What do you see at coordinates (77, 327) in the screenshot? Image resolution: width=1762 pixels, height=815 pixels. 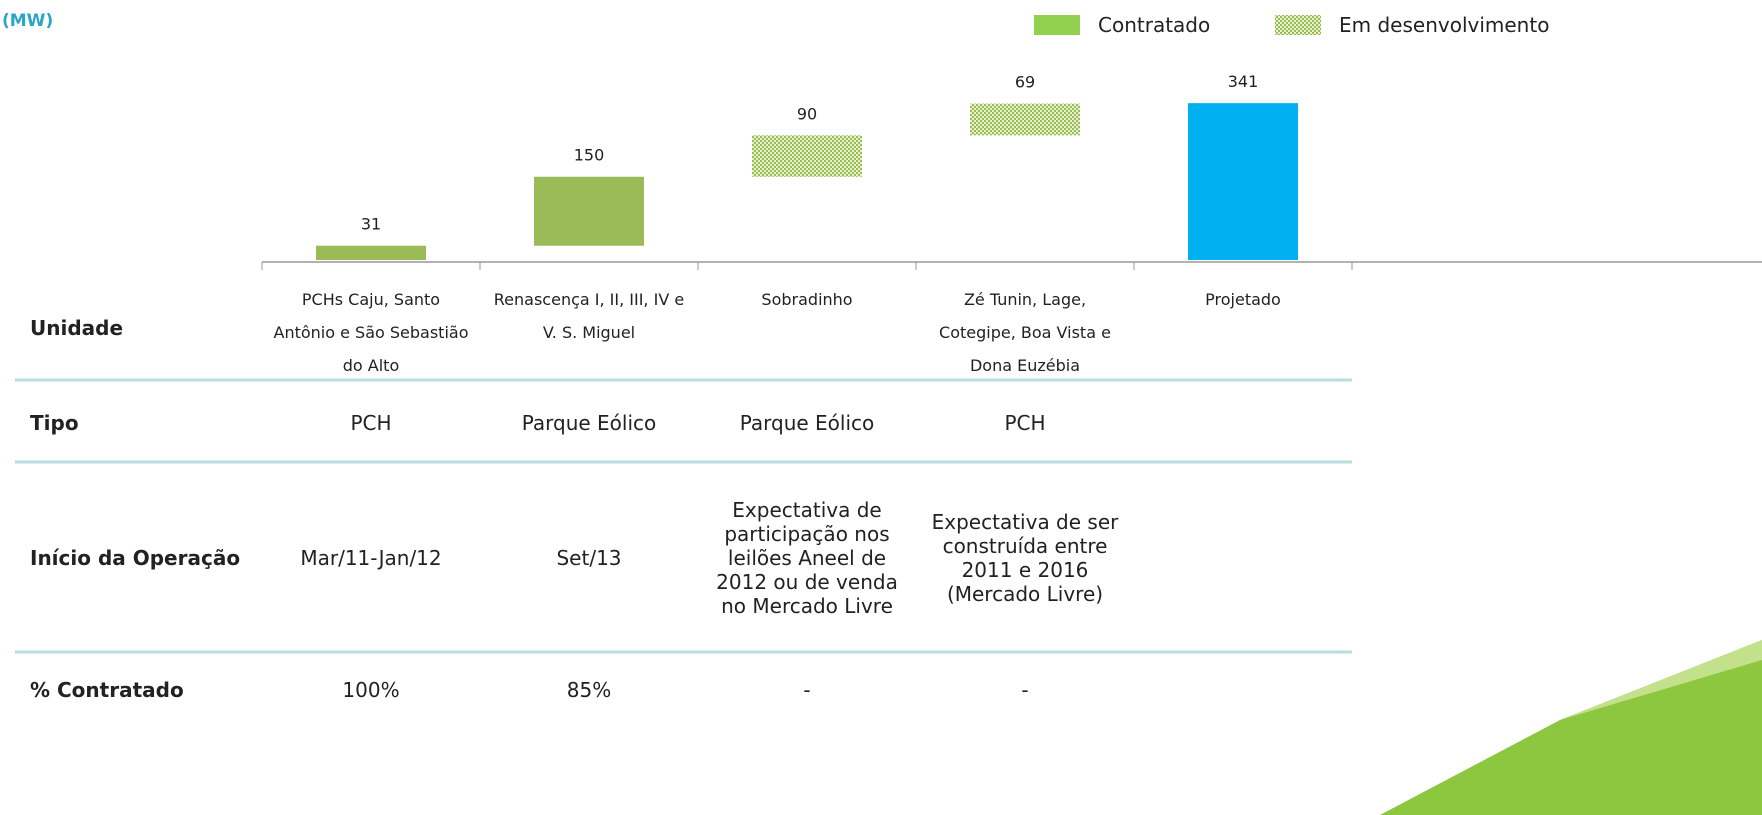 I see `row-label: Unidade` at bounding box center [77, 327].